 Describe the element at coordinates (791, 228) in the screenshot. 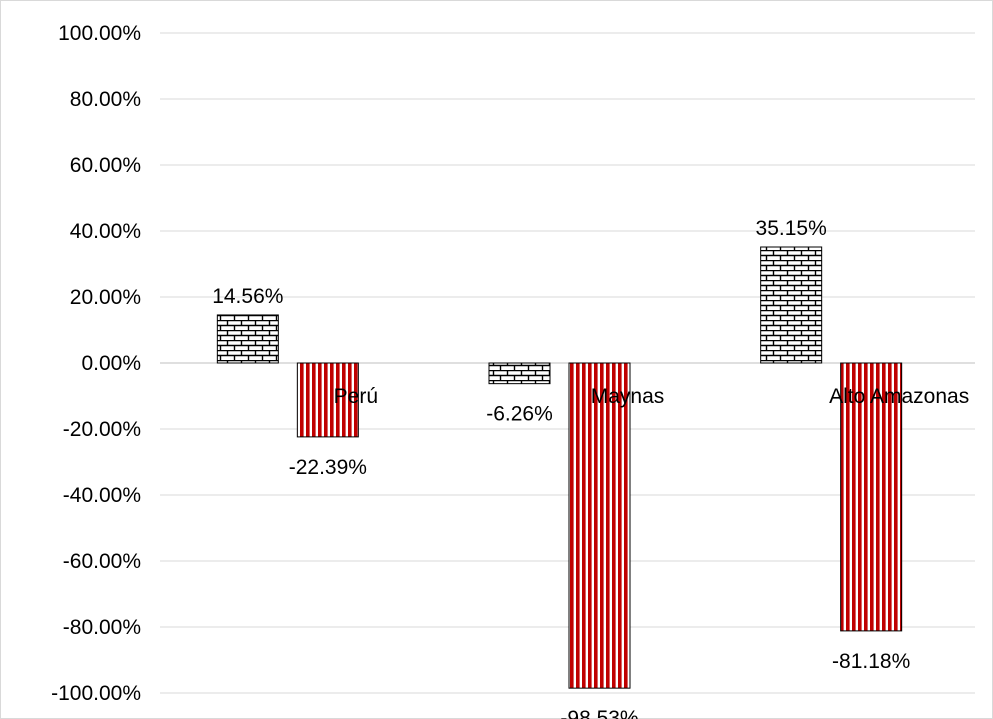

I see `data-label: 35.15%` at that location.